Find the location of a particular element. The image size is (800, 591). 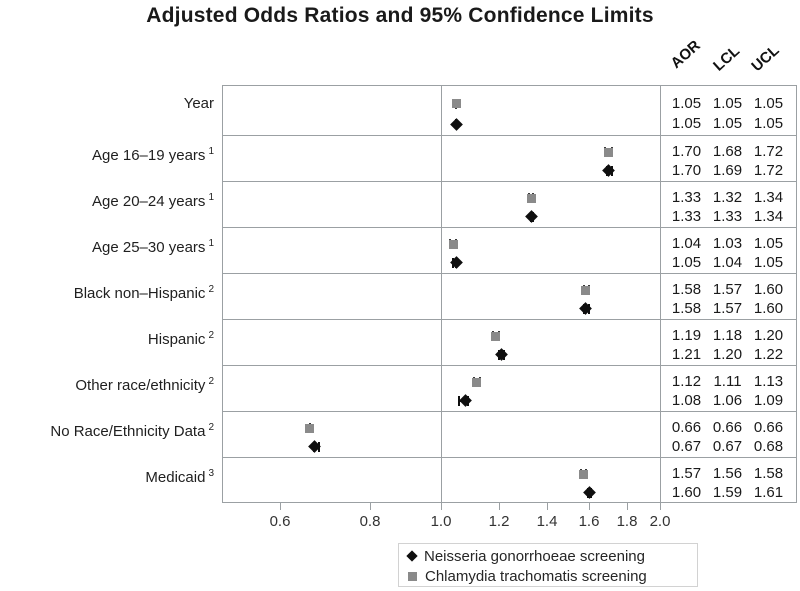

value-cell: 1.12 is located at coordinates (686, 381).